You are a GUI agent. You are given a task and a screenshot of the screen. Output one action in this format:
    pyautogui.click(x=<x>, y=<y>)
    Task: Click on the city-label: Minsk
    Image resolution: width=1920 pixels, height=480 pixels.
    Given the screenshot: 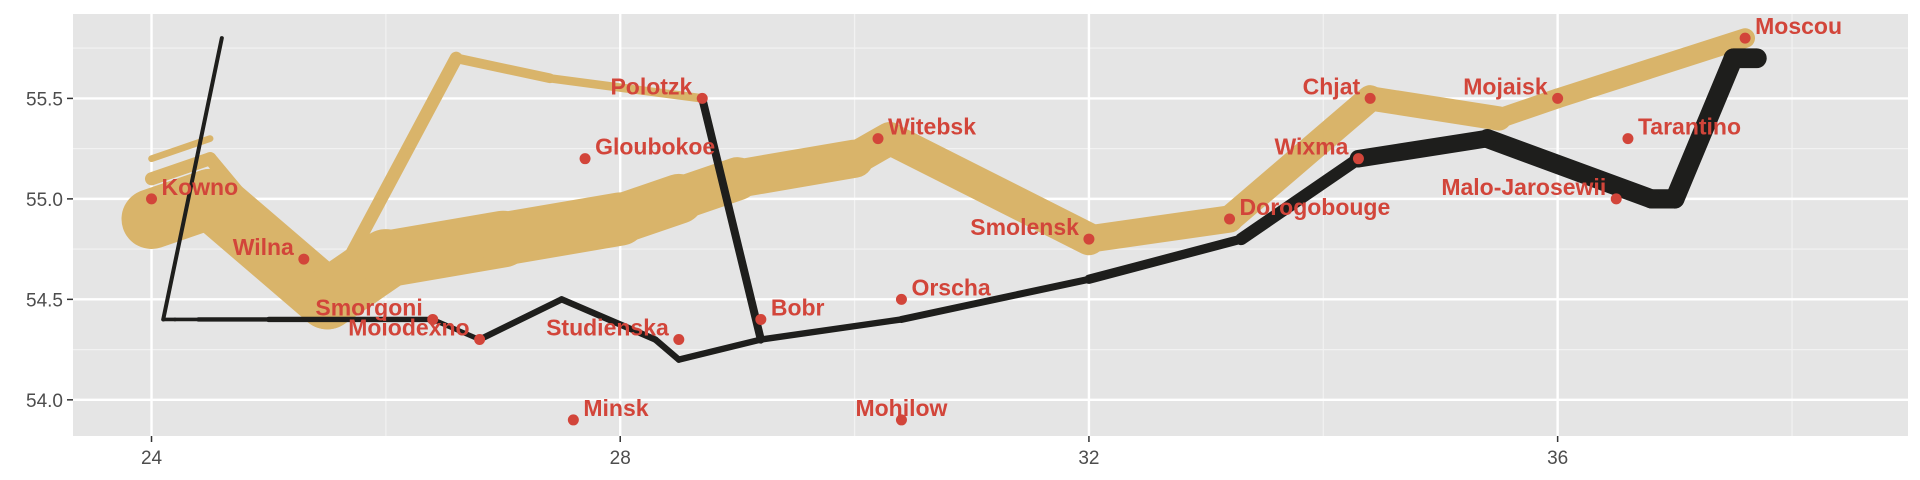 What is the action you would take?
    pyautogui.click(x=615, y=408)
    